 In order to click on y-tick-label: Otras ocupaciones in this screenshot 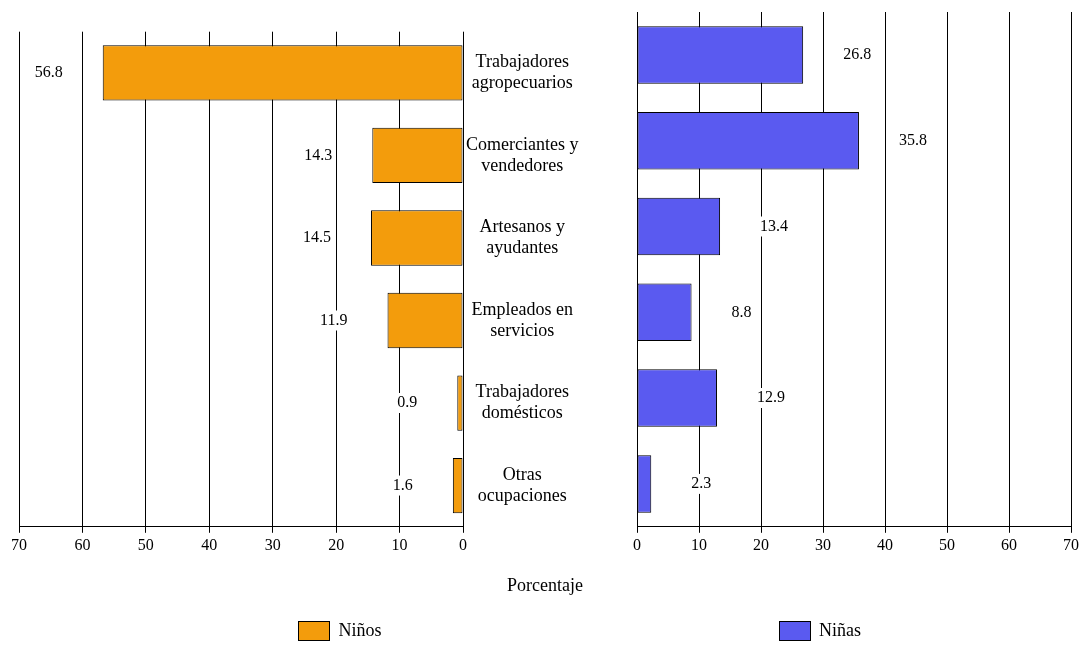, I will do `click(522, 484)`.